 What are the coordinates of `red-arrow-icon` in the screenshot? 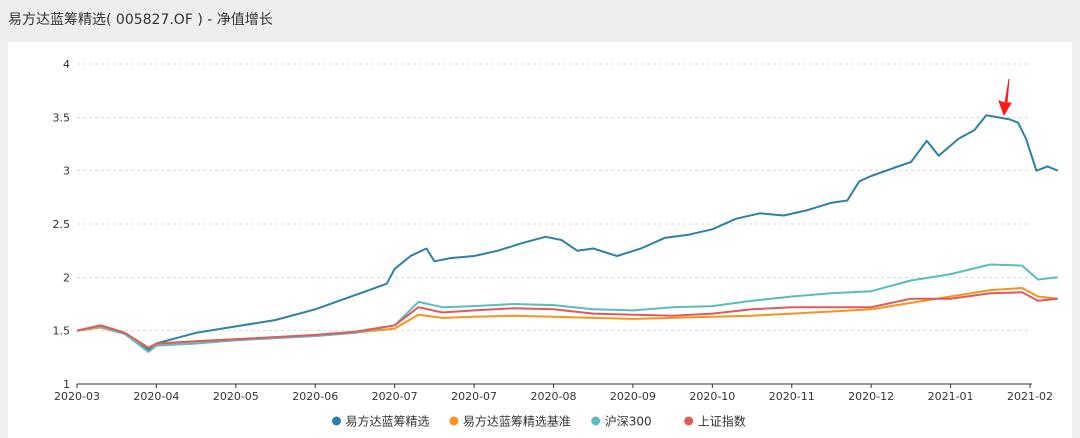 It's located at (1005, 97).